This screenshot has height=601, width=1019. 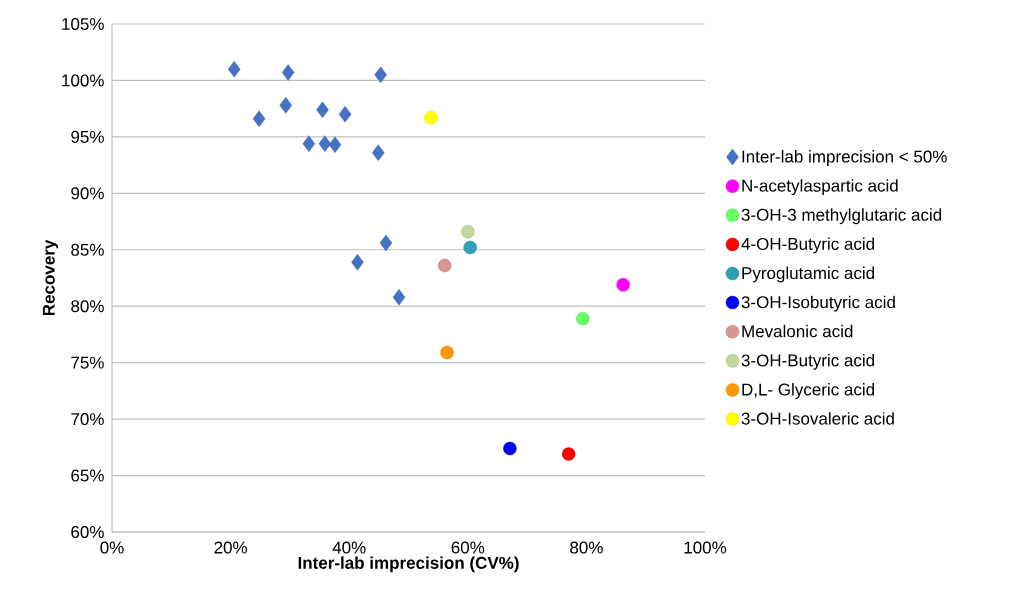 What do you see at coordinates (468, 547) in the screenshot?
I see `x-tick-label: 60%` at bounding box center [468, 547].